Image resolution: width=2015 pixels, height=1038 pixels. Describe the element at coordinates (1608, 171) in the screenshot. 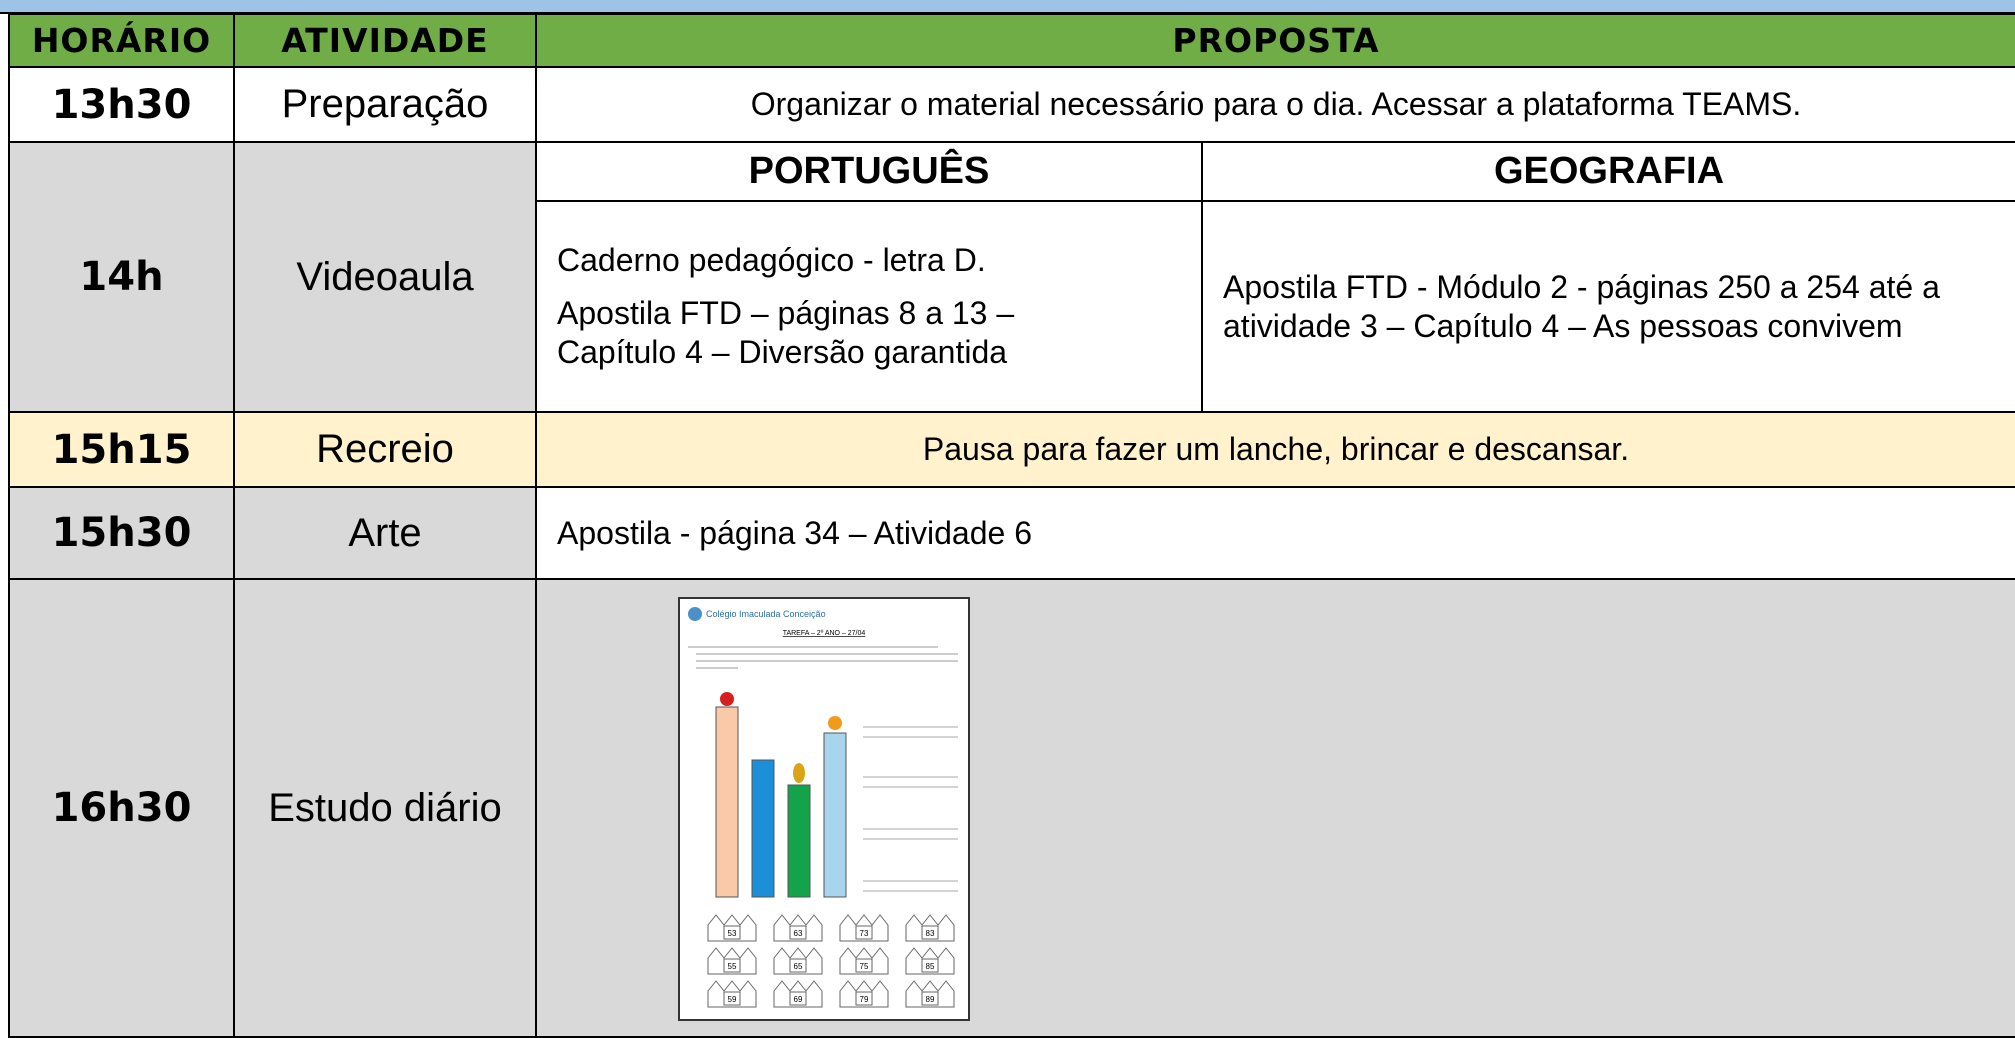

I see `subject-header: GEOGRAFIA` at that location.